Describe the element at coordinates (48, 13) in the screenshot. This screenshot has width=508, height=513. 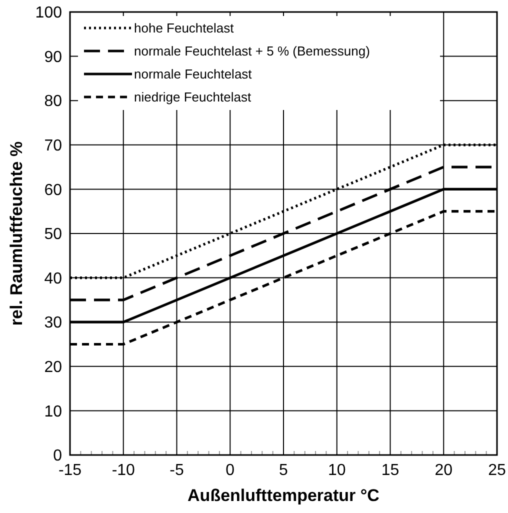
I see `y-tick-label: 100` at that location.